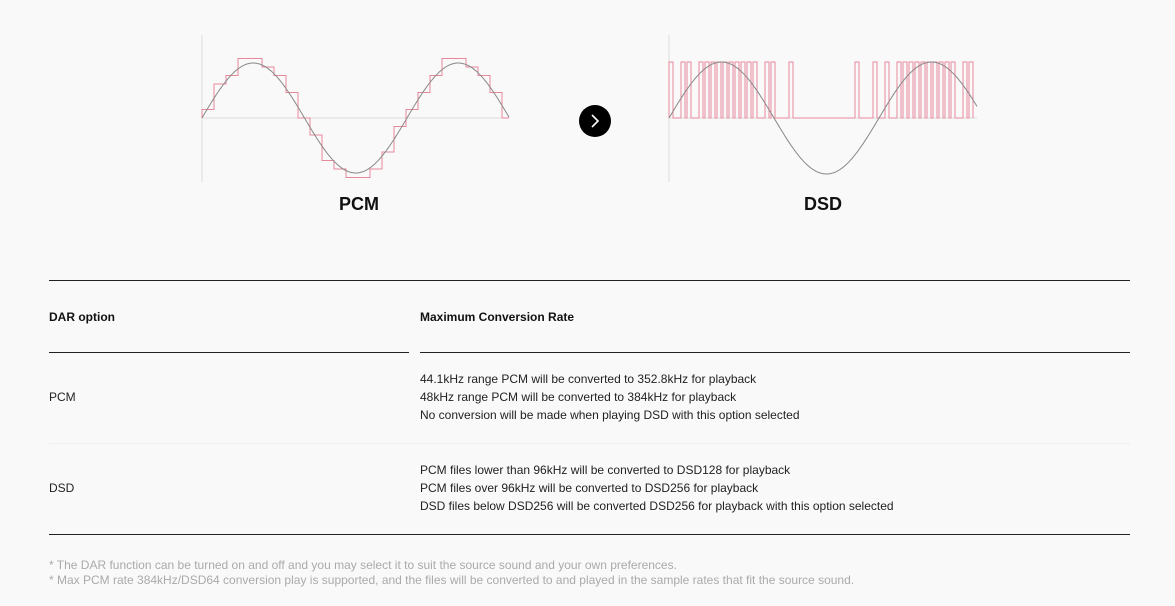  What do you see at coordinates (82, 317) in the screenshot?
I see `header-dar-option: DAR option` at bounding box center [82, 317].